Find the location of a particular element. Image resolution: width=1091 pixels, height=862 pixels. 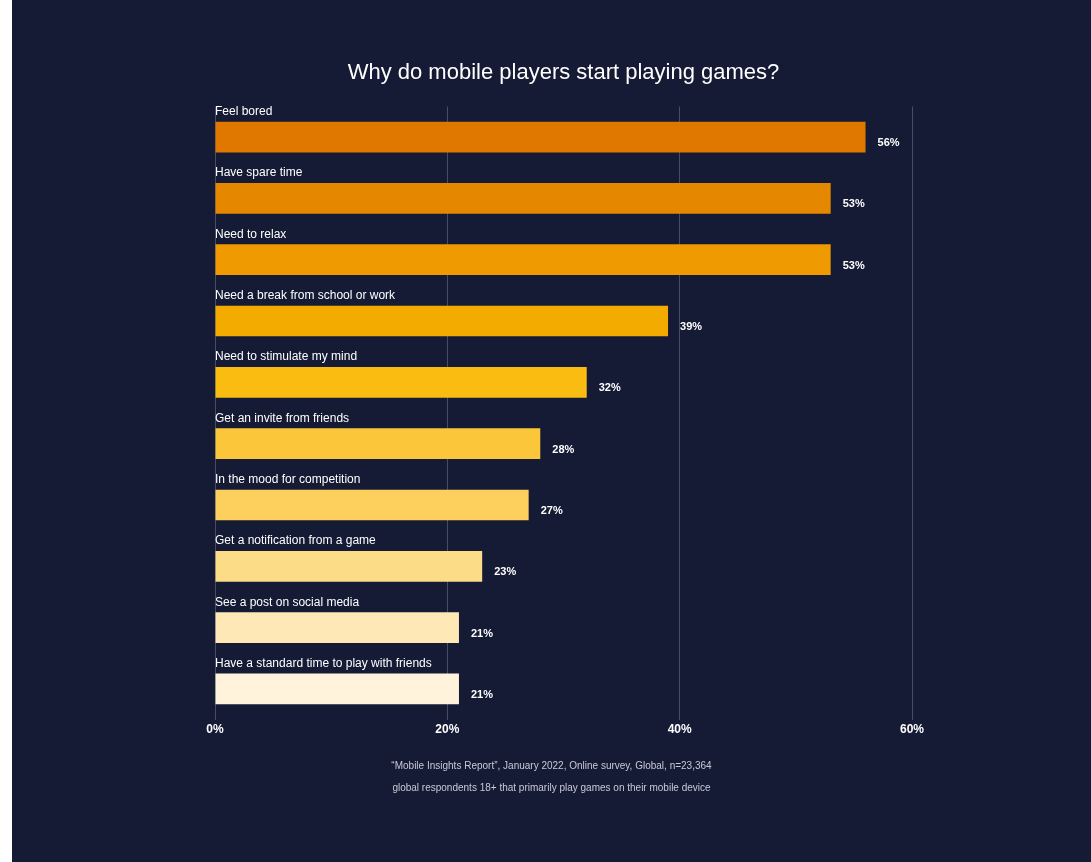

x-tick-label: 40% is located at coordinates (679, 729).